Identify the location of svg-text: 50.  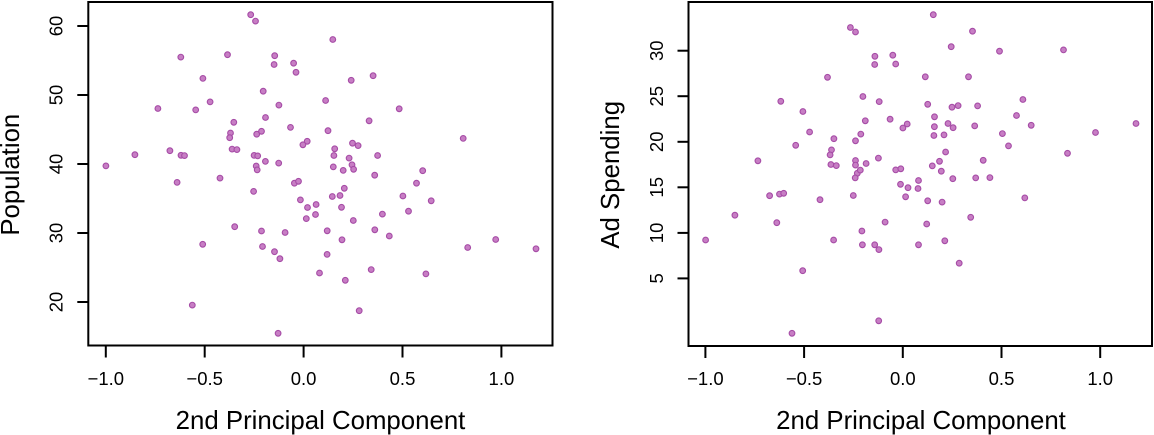
(56, 95).